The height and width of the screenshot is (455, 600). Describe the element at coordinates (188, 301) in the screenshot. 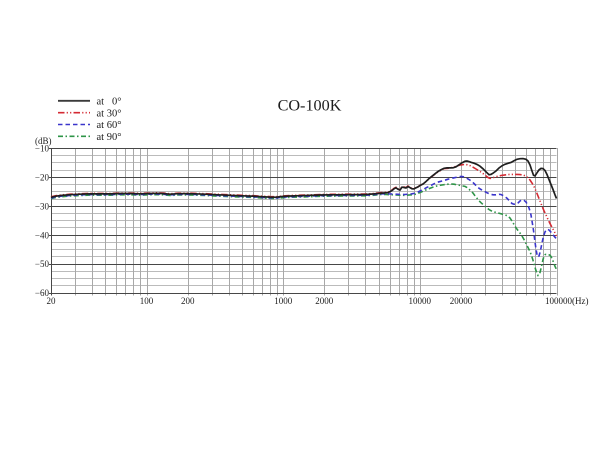

I see `svg-text: 200` at that location.